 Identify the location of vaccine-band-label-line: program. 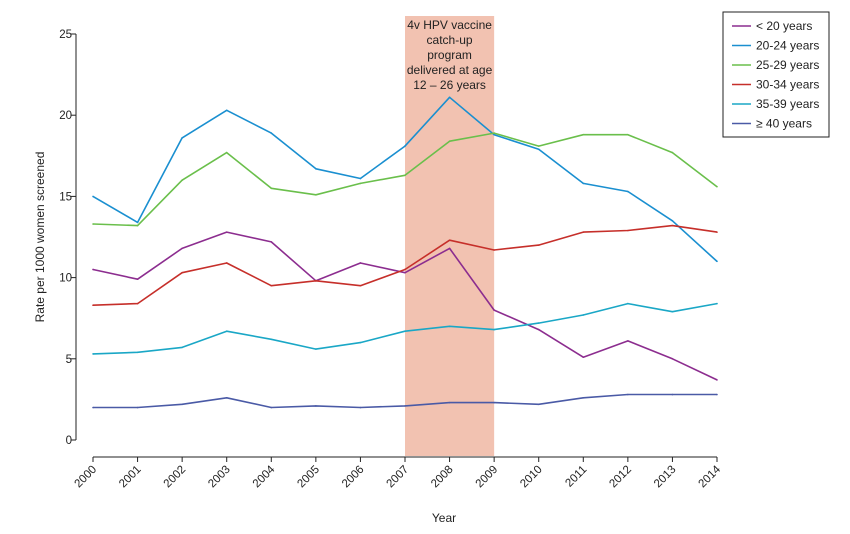
(449, 55).